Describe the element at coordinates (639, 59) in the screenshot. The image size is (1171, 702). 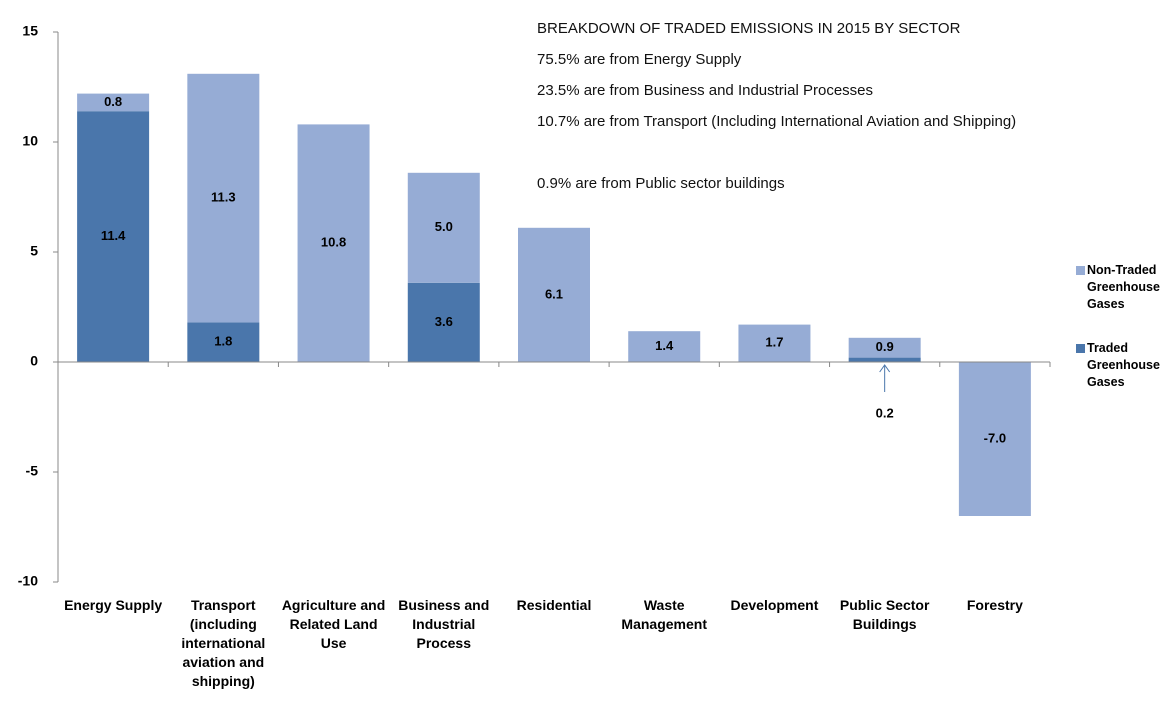
I see `annotation: 75.5% are from Energy Supply` at that location.